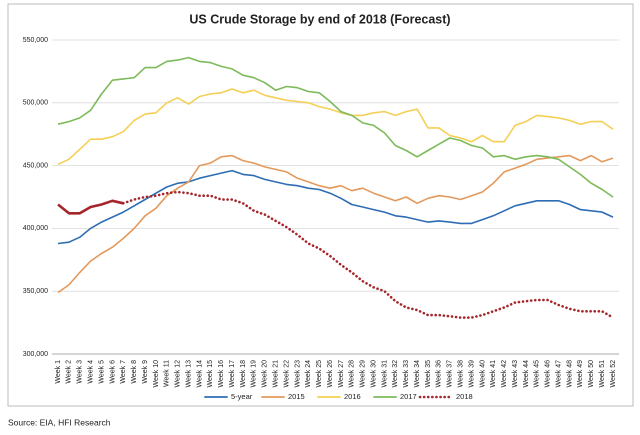 The height and width of the screenshot is (435, 640). What do you see at coordinates (254, 374) in the screenshot?
I see `x-tick-label: Week 19` at bounding box center [254, 374].